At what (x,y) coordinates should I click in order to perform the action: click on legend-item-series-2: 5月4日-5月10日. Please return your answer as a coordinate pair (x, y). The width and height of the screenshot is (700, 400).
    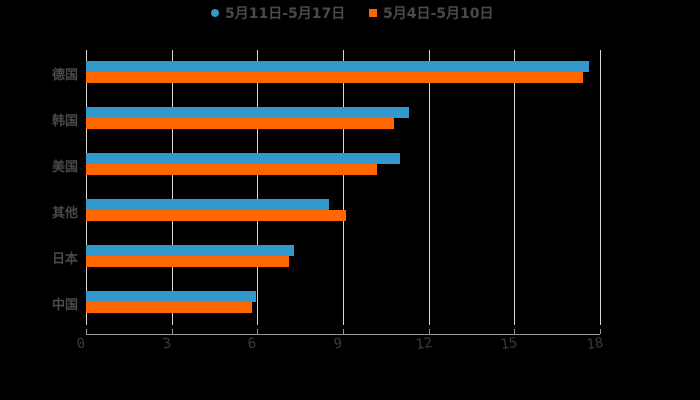
    Looking at the image, I should click on (431, 13).